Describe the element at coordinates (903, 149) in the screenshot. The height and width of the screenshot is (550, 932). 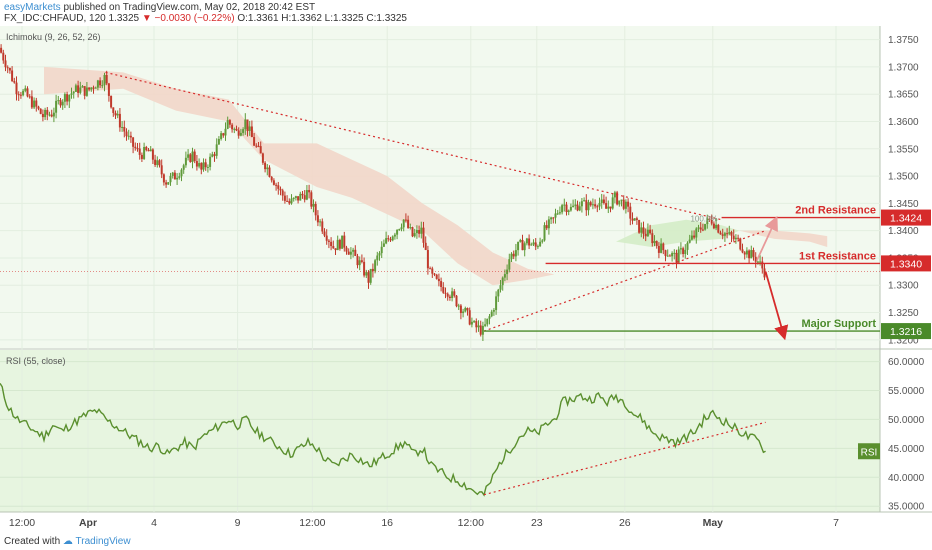
I see `price-tick-label: 1.3550` at that location.